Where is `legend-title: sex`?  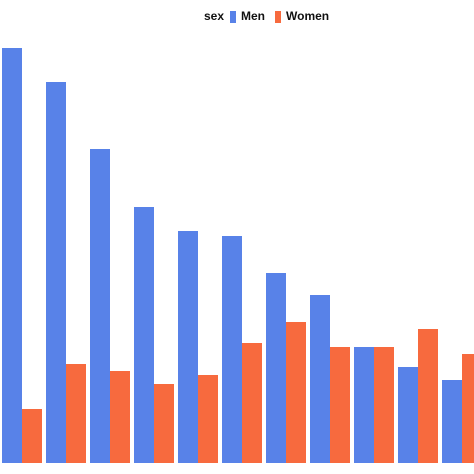 legend-title: sex is located at coordinates (214, 16).